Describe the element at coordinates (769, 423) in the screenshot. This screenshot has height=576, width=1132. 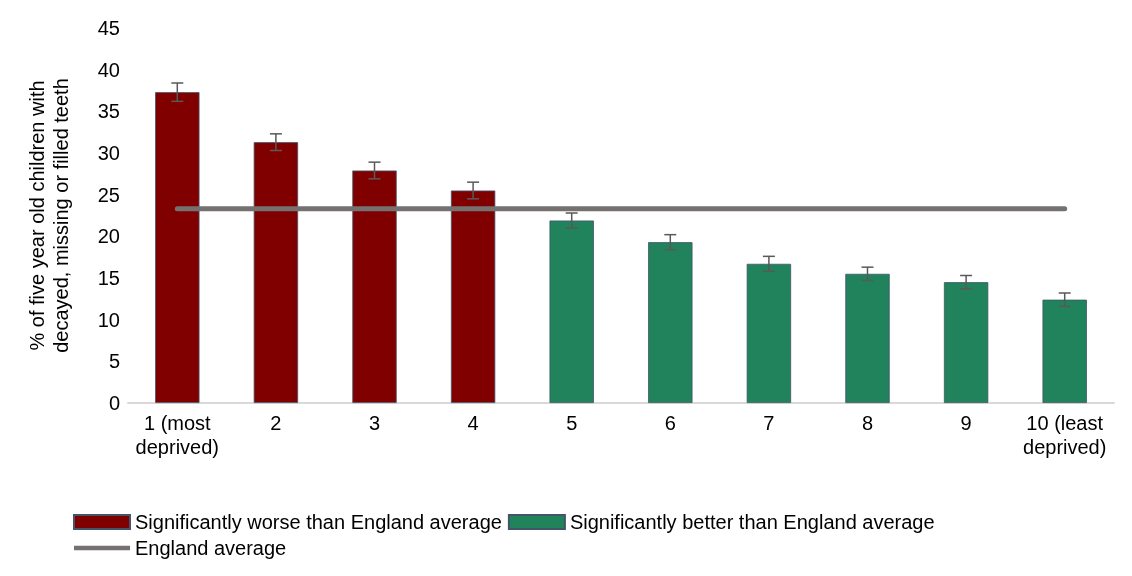
I see `x-tick-label: 7` at that location.